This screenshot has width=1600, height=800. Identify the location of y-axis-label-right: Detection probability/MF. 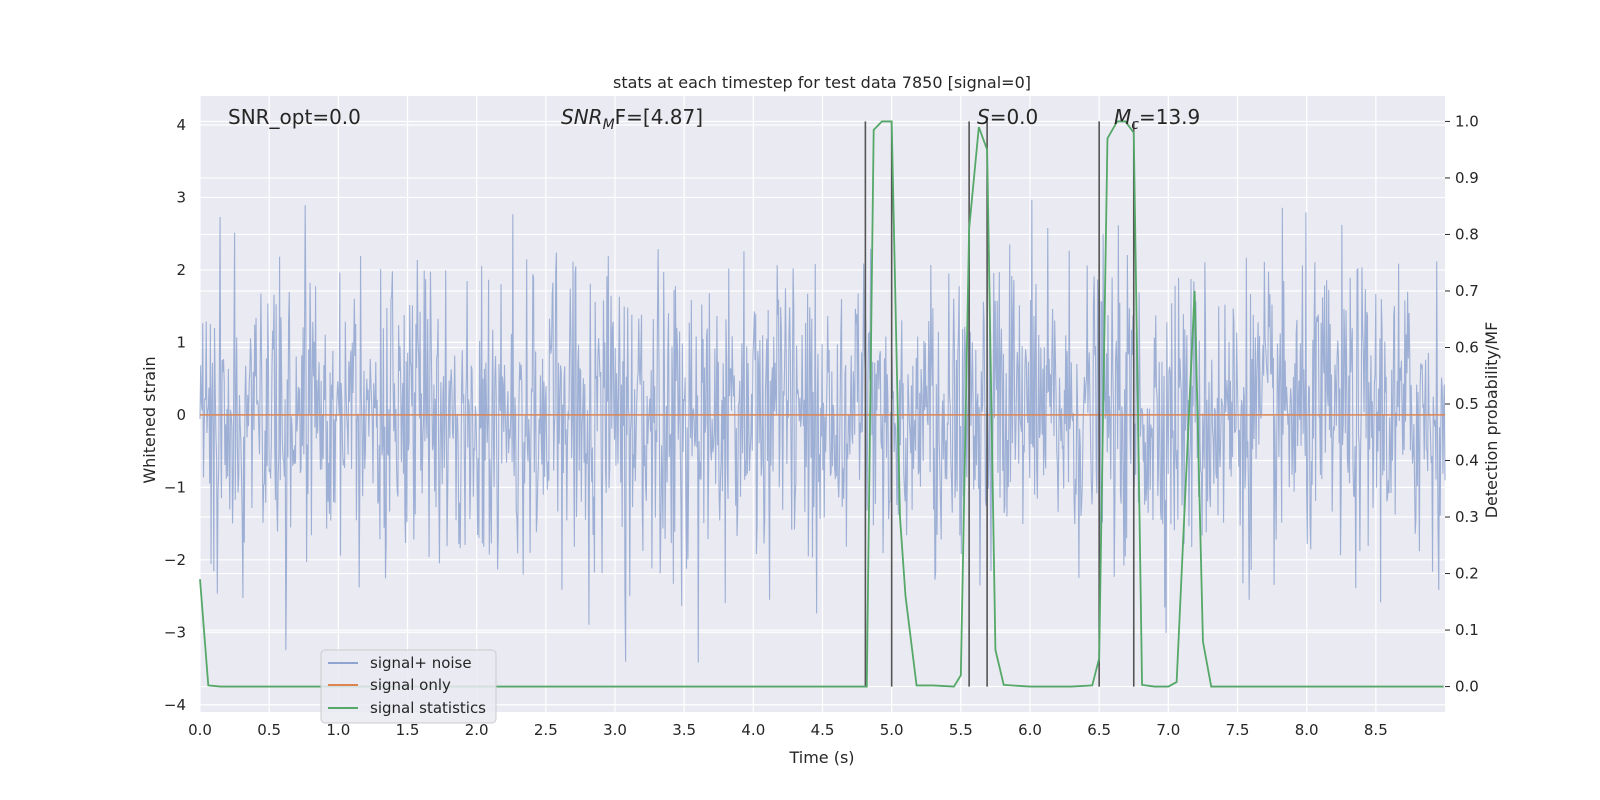
(1491, 420).